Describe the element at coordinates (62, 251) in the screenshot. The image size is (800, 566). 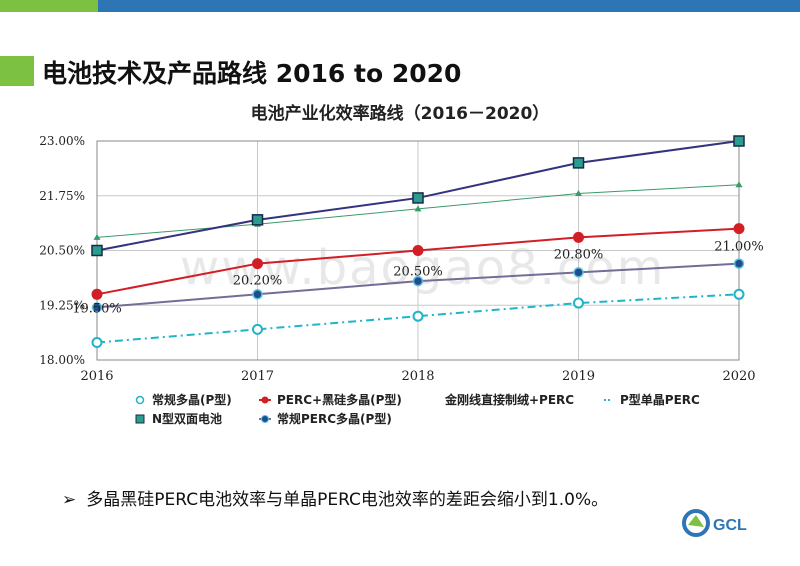
I see `y-tick-label: 20.50%` at that location.